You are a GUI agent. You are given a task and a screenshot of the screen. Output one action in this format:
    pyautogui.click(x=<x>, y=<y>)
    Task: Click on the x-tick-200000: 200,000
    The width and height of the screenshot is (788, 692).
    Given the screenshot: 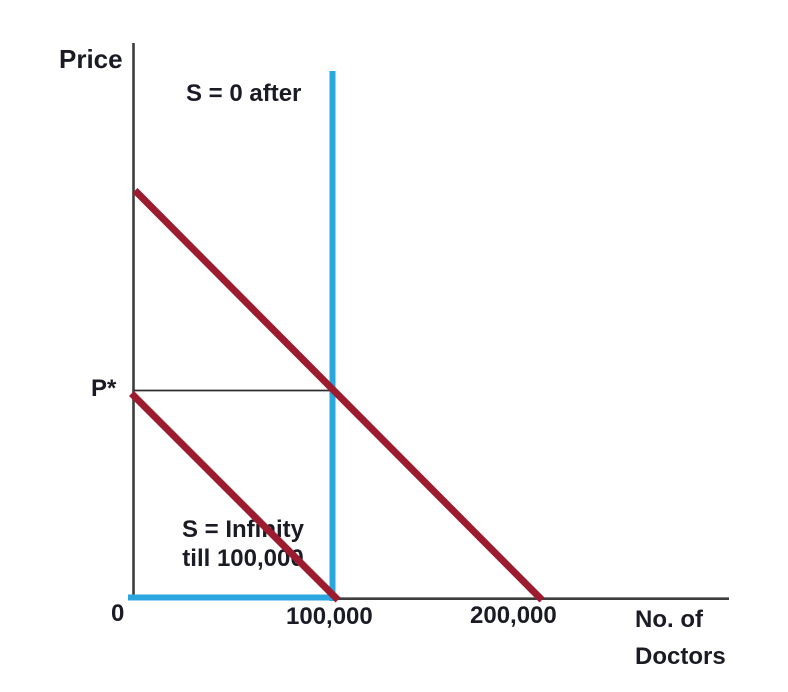 What is the action you would take?
    pyautogui.click(x=513, y=615)
    